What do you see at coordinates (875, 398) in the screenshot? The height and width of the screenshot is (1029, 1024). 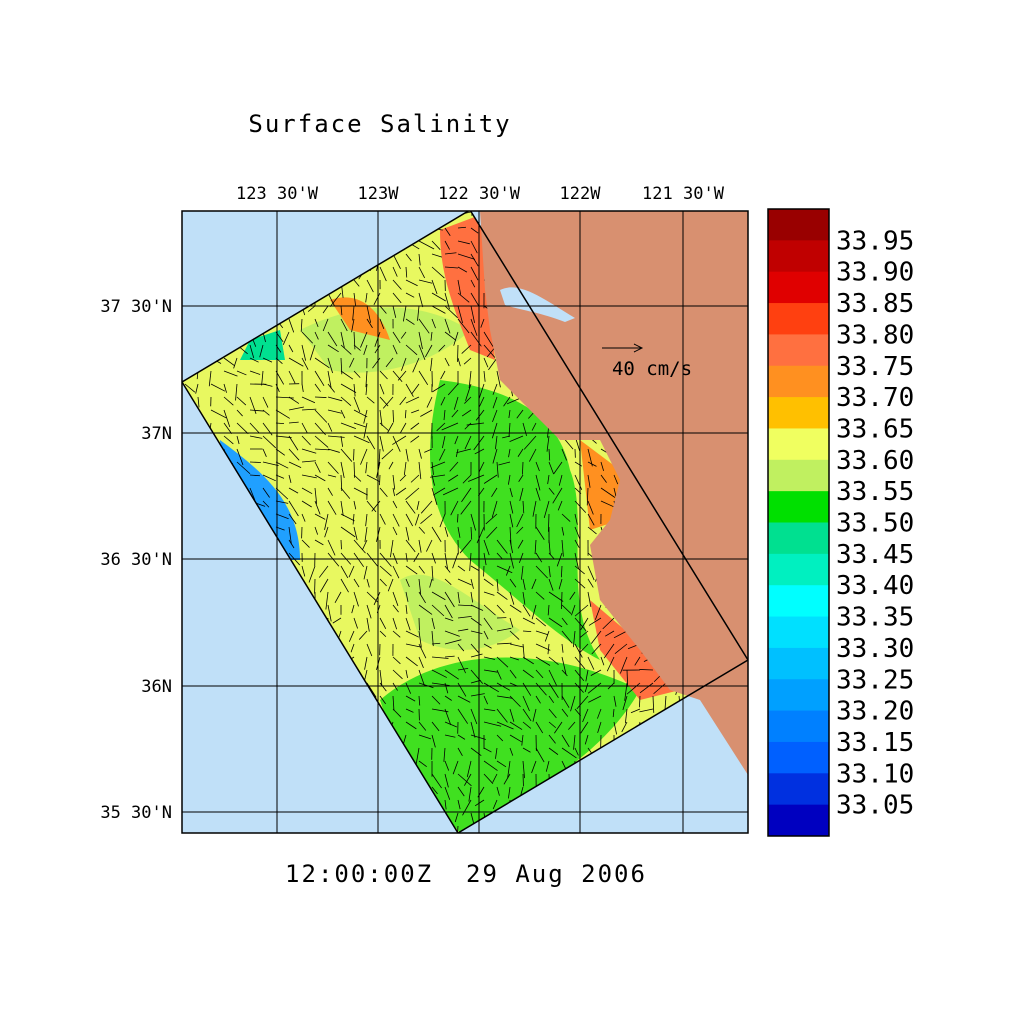 I see `colorbar-label: 33.70` at bounding box center [875, 398].